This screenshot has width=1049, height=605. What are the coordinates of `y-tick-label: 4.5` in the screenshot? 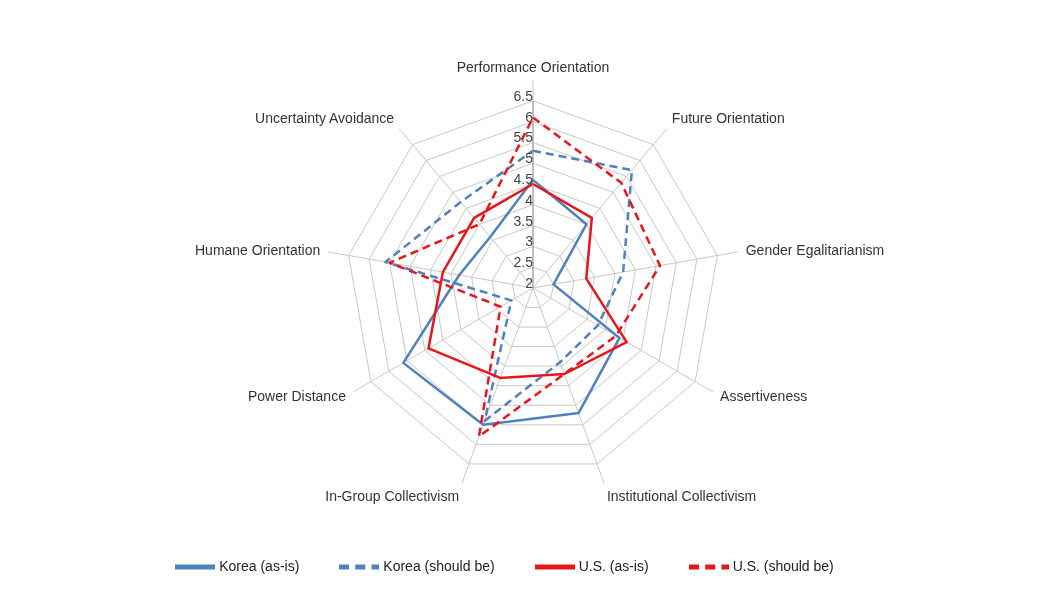 It's located at (523, 179).